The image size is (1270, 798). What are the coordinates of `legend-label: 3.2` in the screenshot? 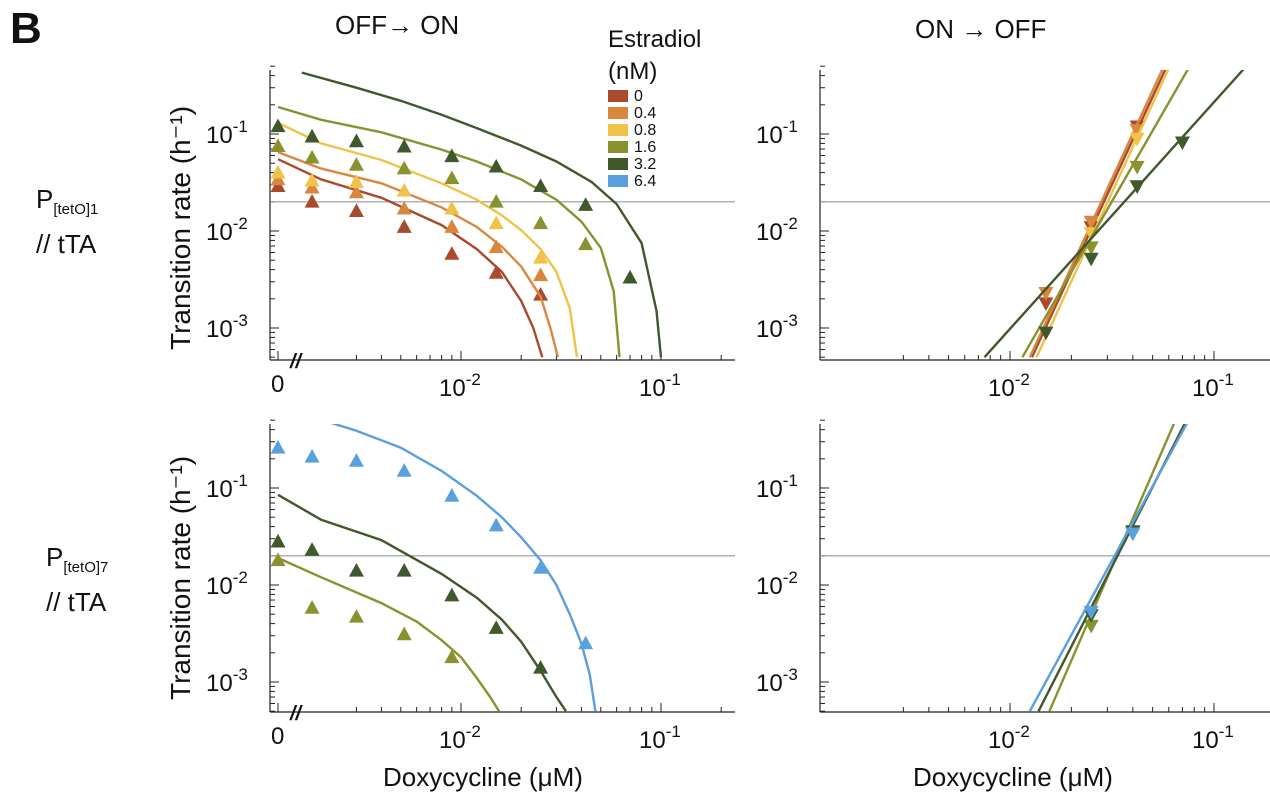 It's located at (645, 164).